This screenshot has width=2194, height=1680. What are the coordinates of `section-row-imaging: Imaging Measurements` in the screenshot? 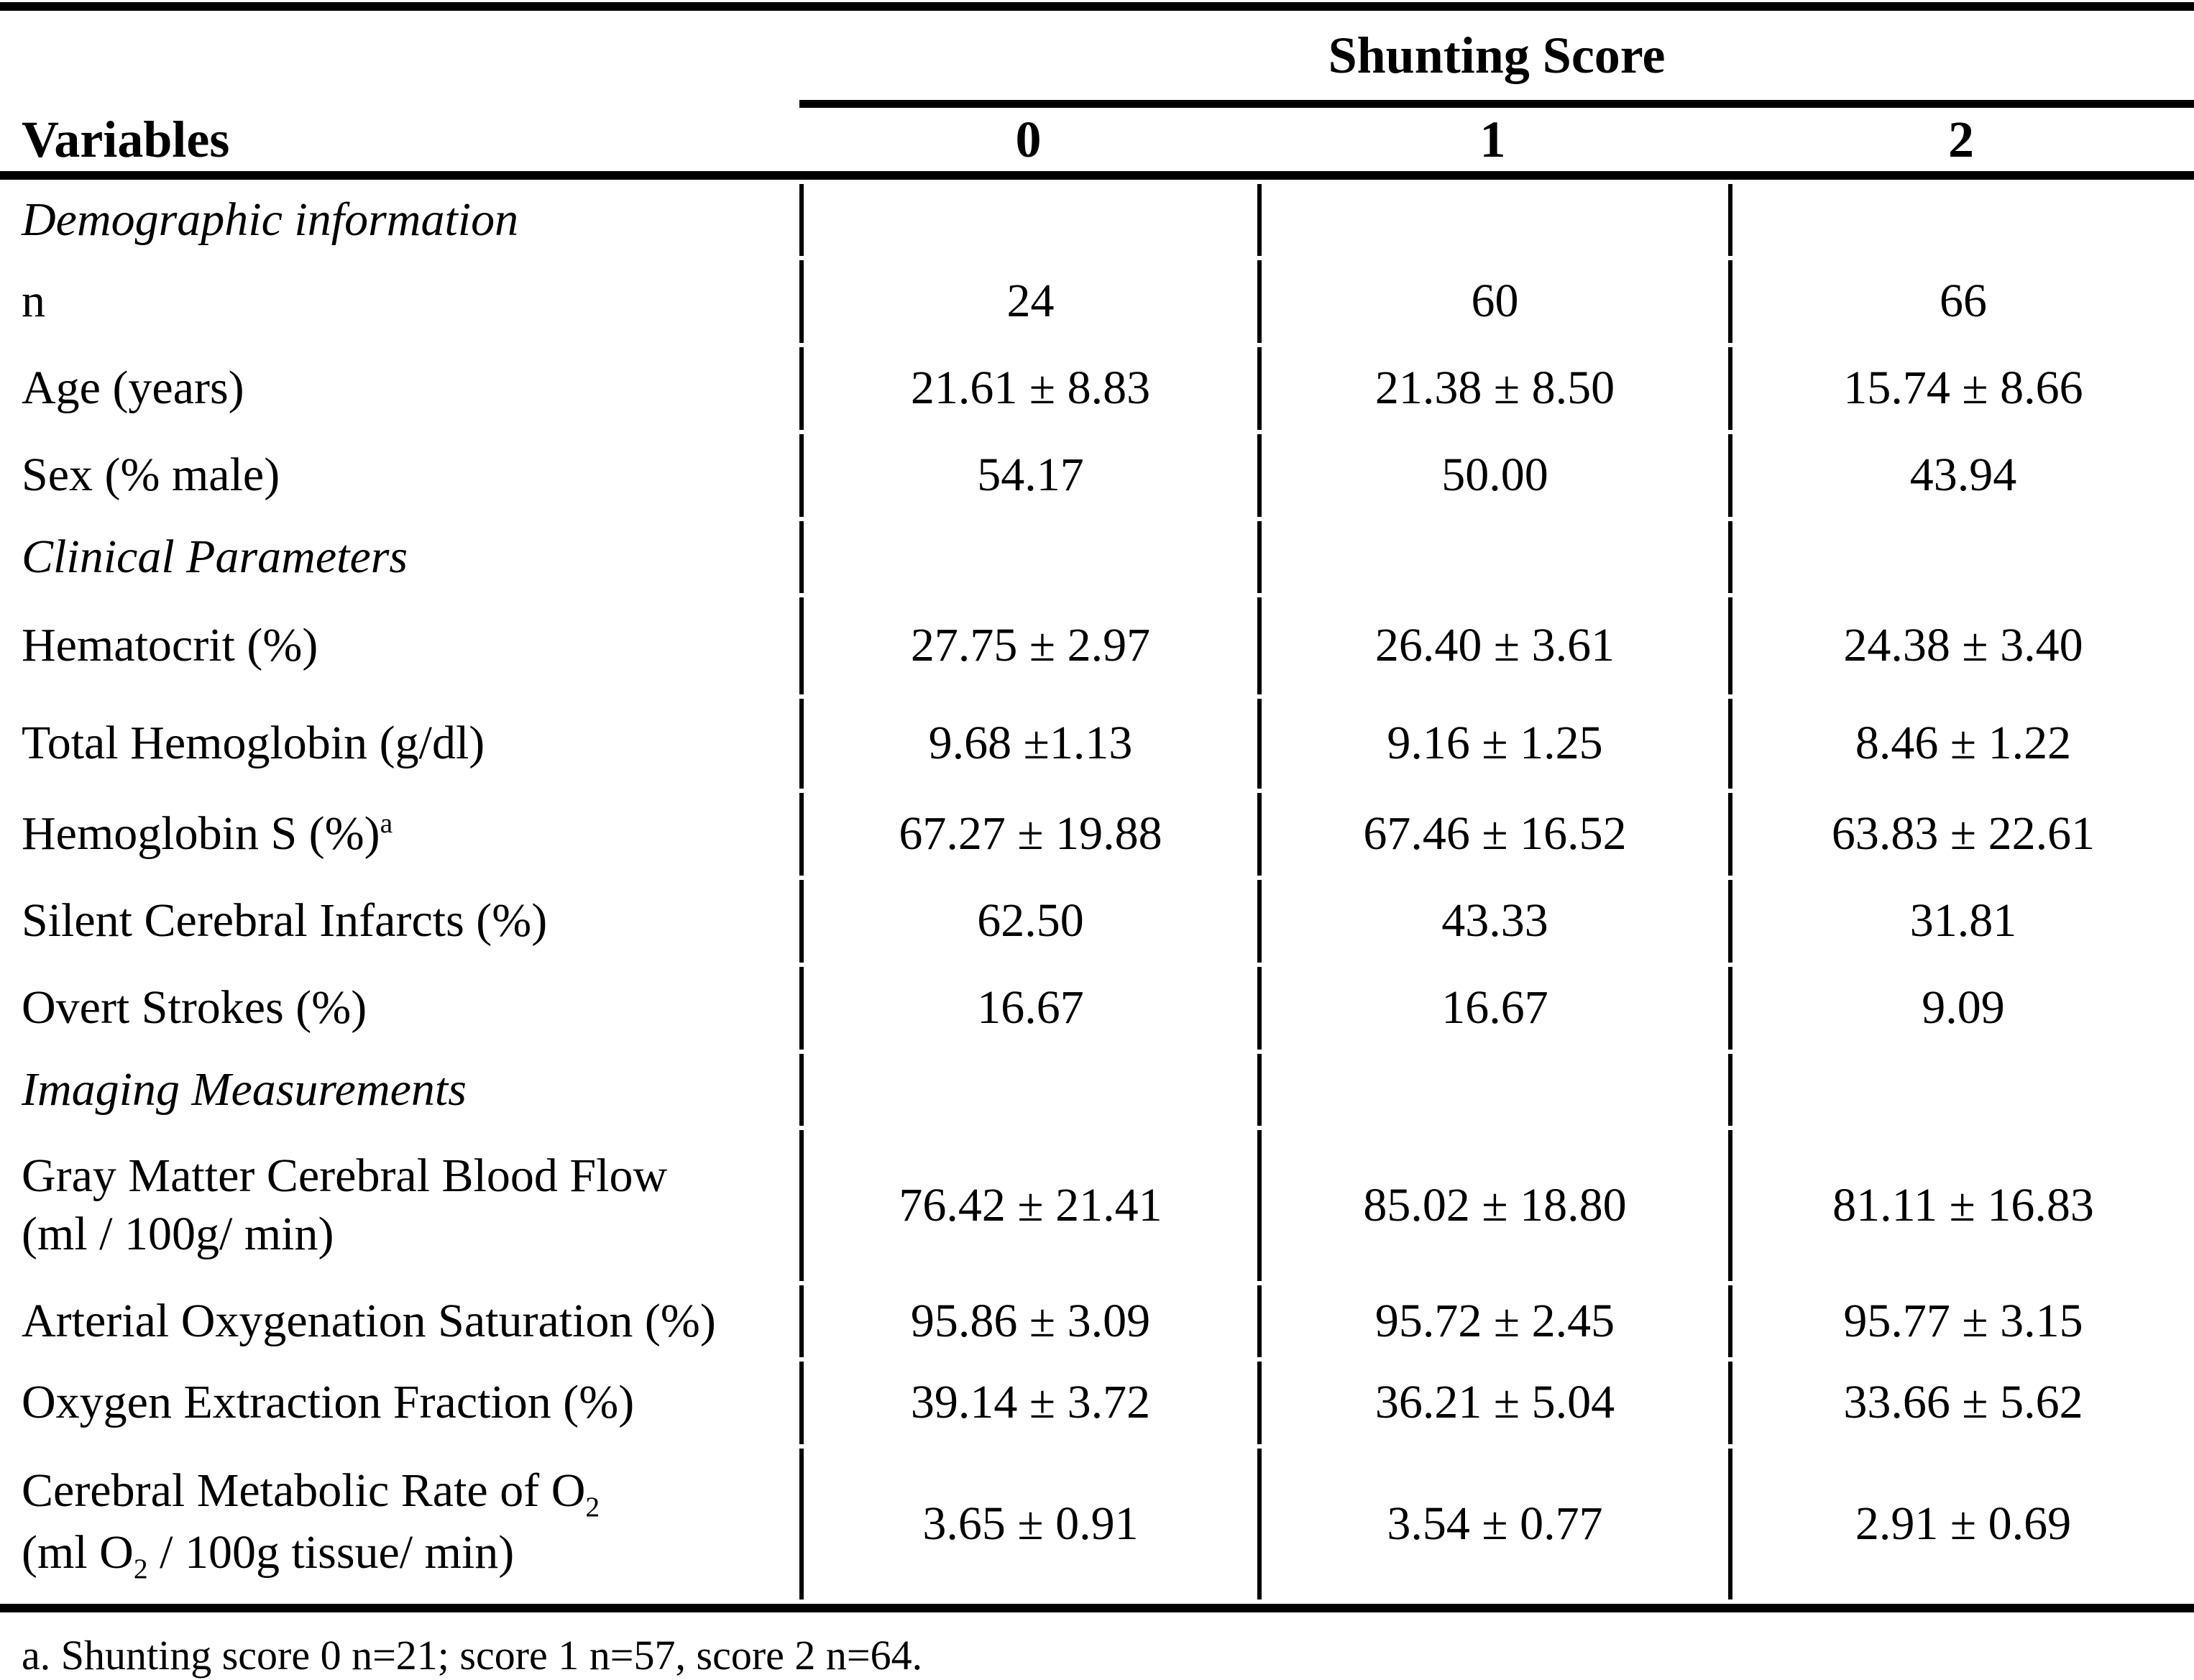 It's located at (1097, 1090).